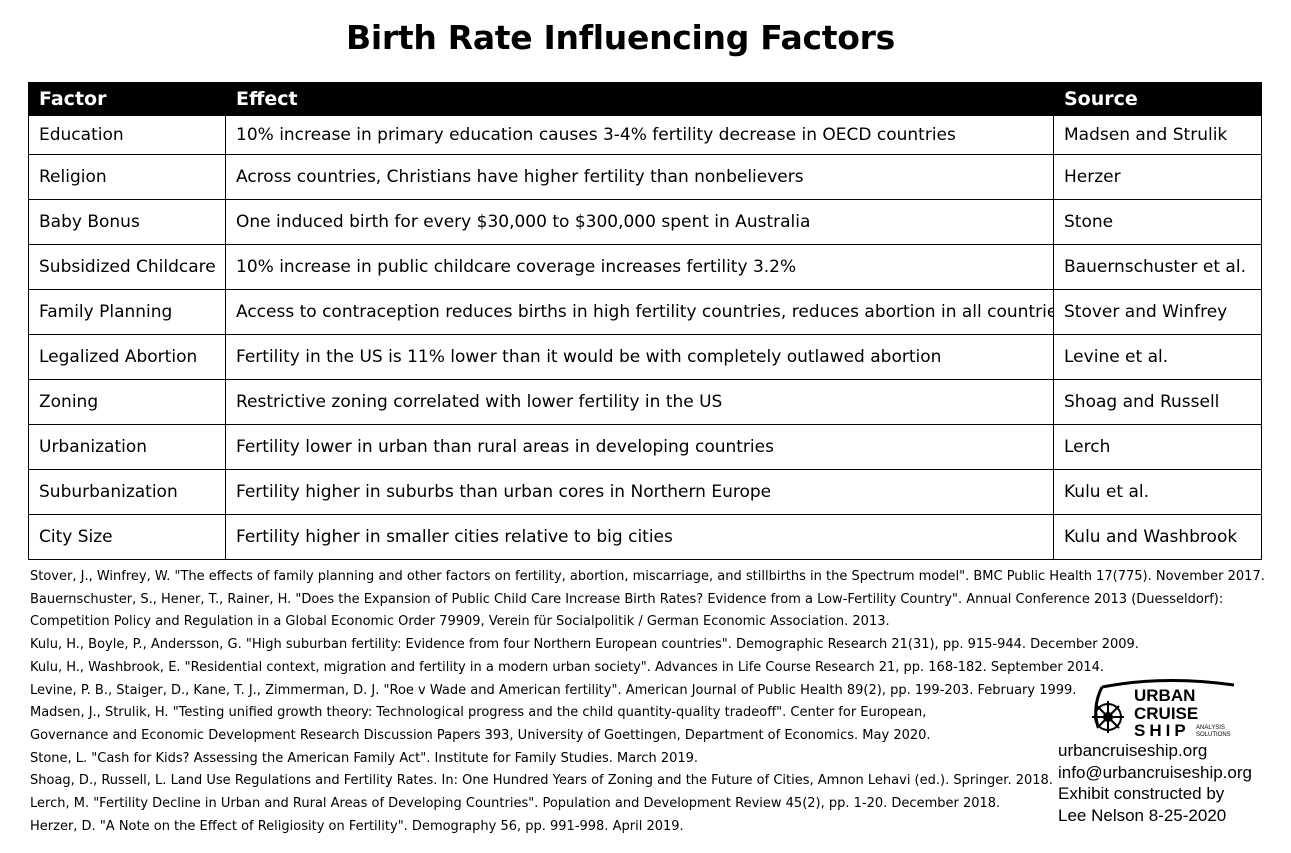 This screenshot has width=1291, height=853. What do you see at coordinates (127, 492) in the screenshot?
I see `factor-cell: Suburbanization` at bounding box center [127, 492].